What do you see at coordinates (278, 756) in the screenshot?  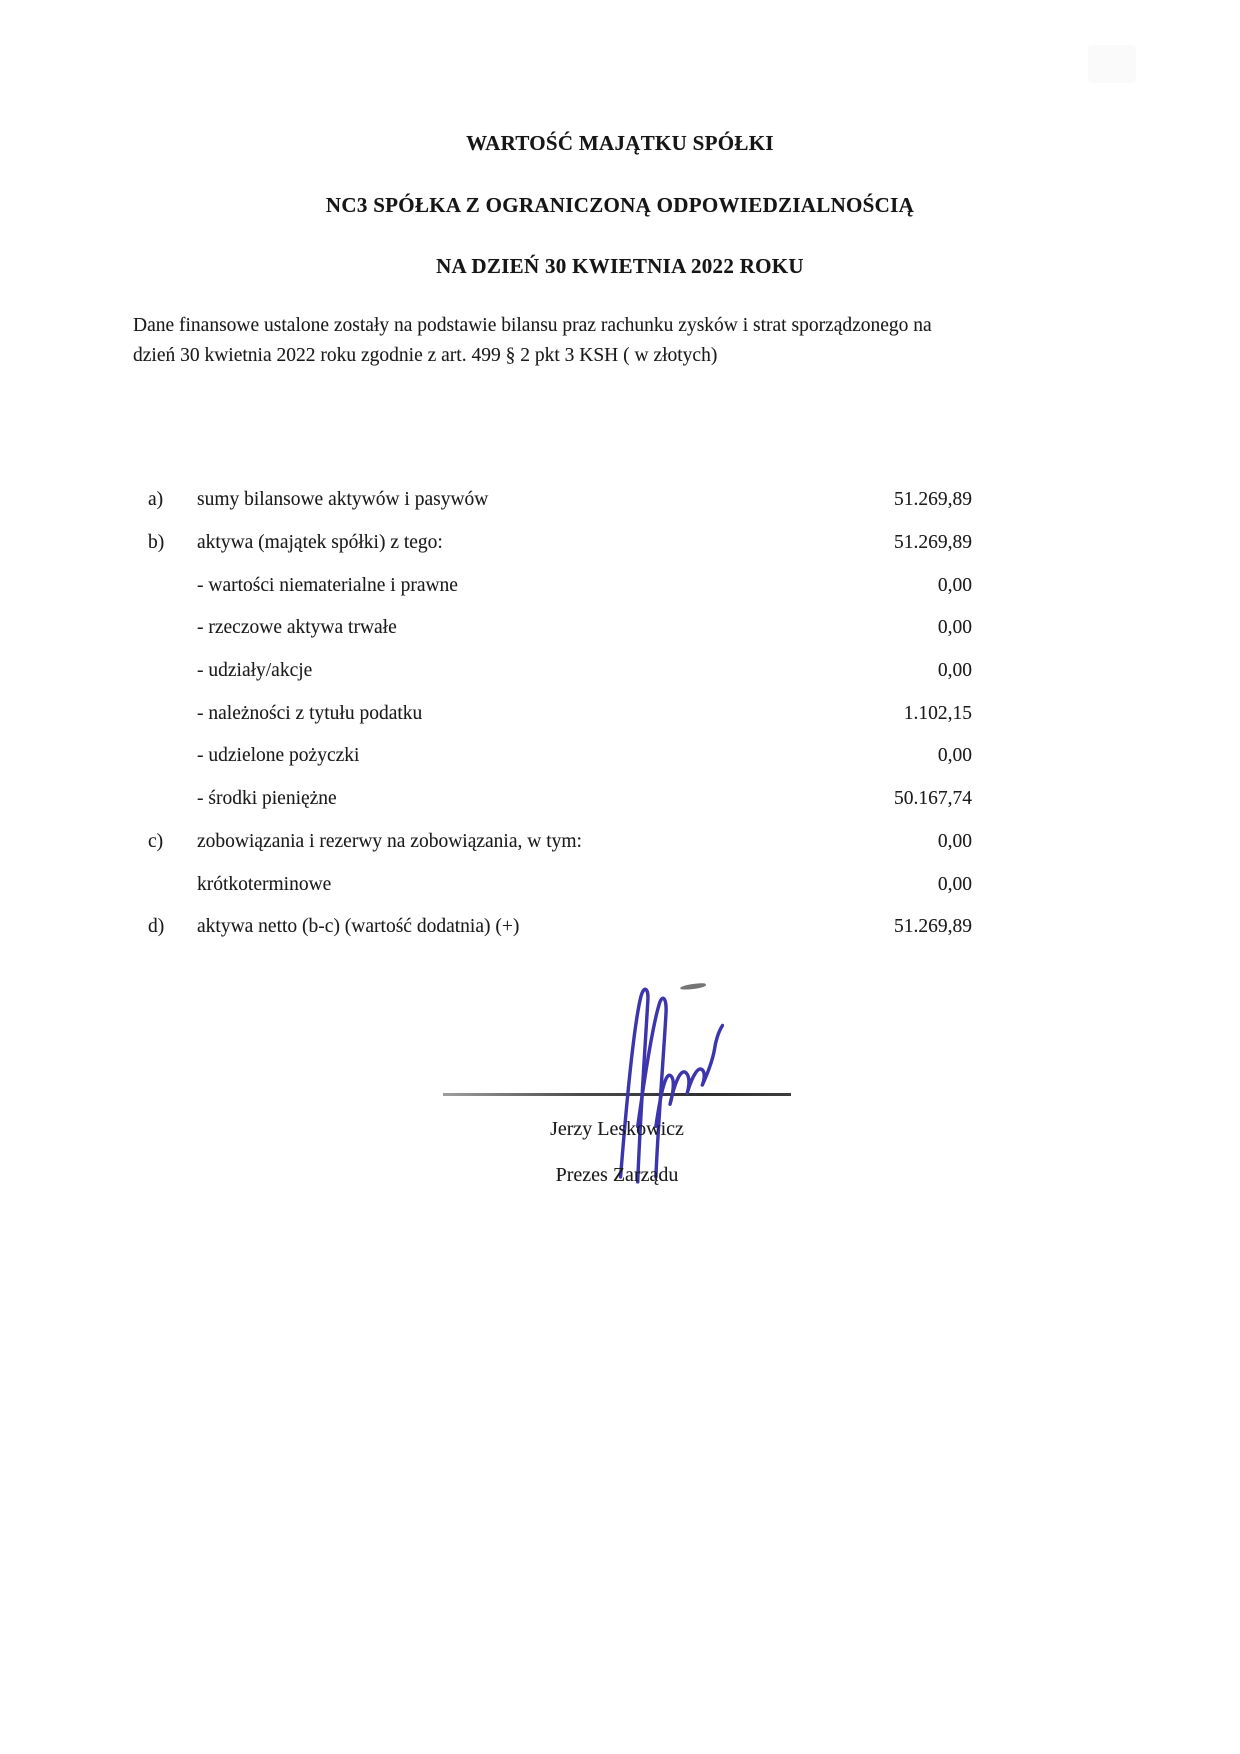 I see `item-label: - udzielone pożyczki` at bounding box center [278, 756].